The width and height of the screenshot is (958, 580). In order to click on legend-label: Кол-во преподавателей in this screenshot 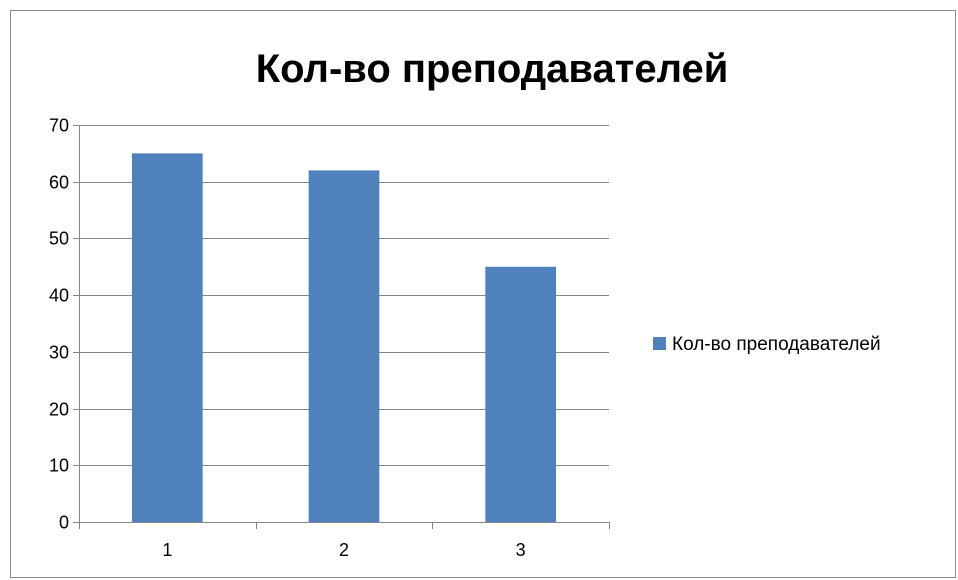, I will do `click(776, 344)`.